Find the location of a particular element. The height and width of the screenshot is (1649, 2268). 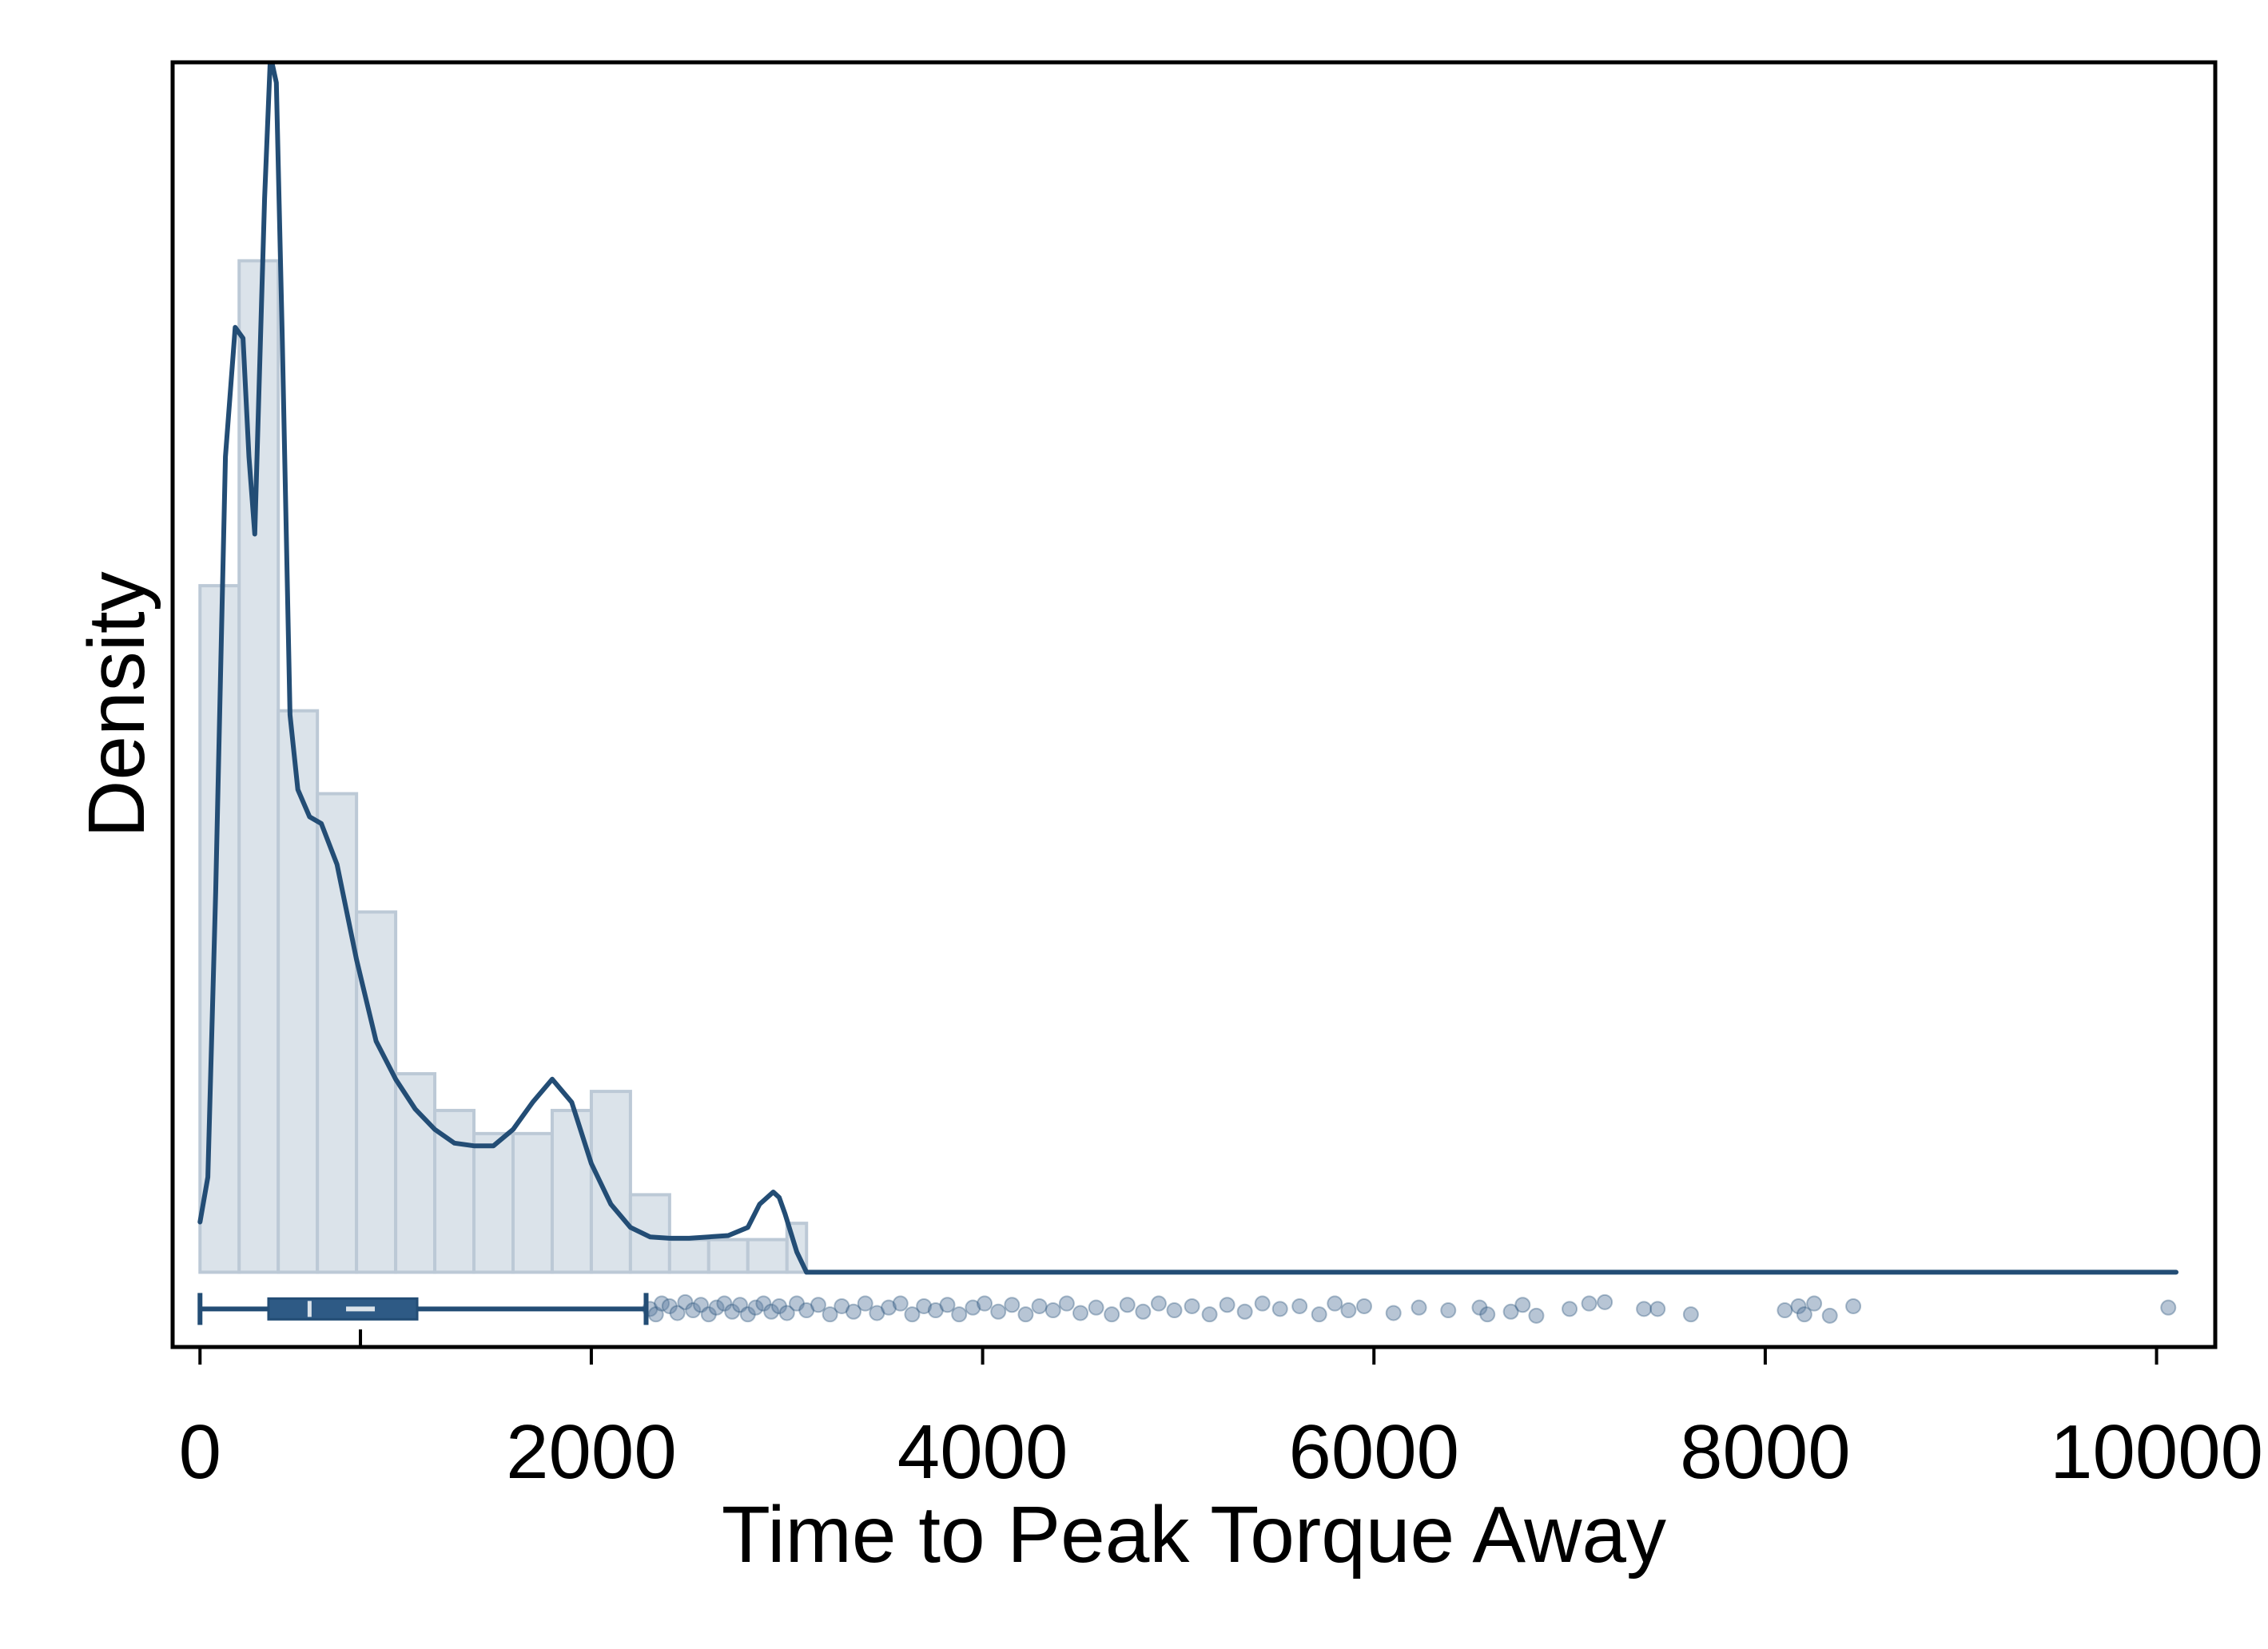

x-tick-label: 0 is located at coordinates (200, 1452).